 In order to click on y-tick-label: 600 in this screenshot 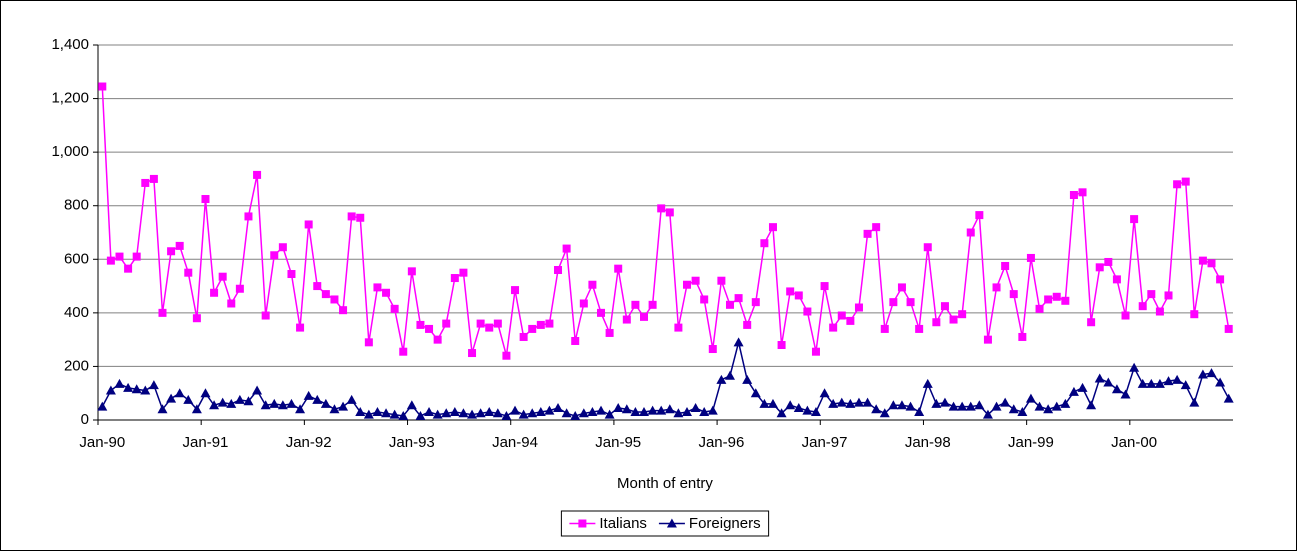, I will do `click(76, 258)`.